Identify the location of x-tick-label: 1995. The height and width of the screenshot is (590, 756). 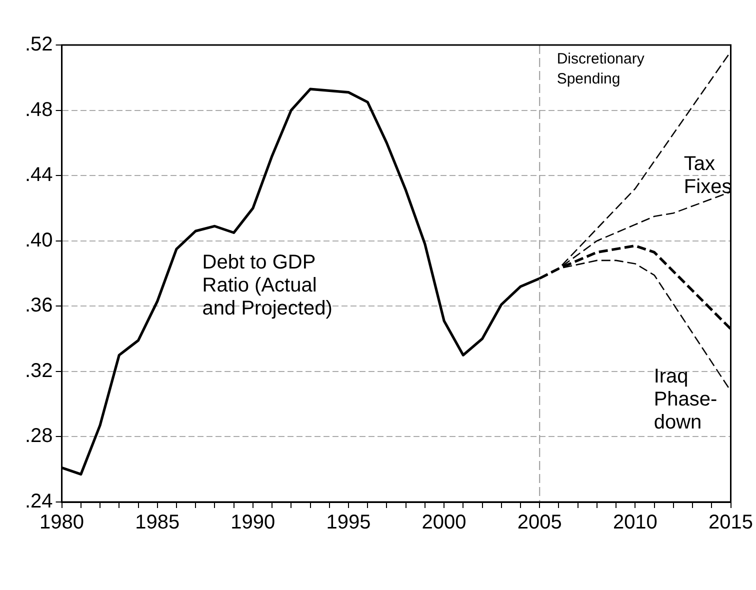
(348, 523).